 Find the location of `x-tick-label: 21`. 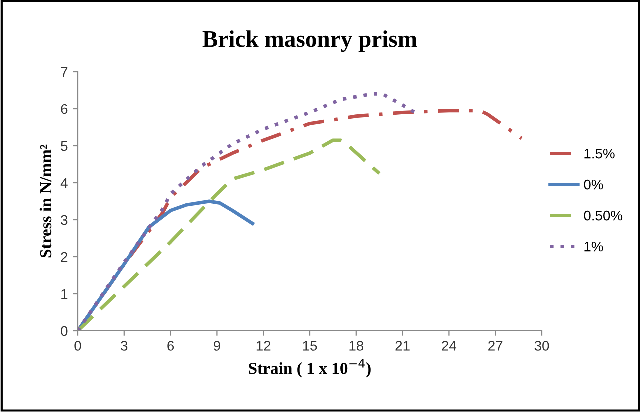

x-tick-label: 21 is located at coordinates (403, 346).